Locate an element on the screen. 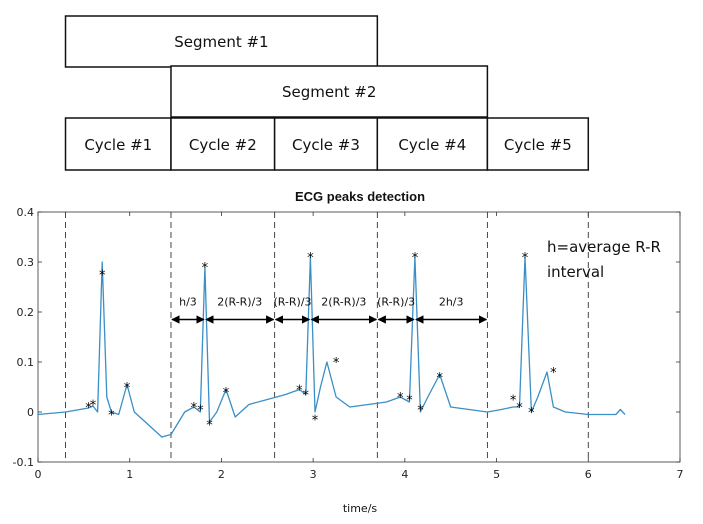 This screenshot has width=703, height=524. cycle-label: Cycle #1 is located at coordinates (118, 145).